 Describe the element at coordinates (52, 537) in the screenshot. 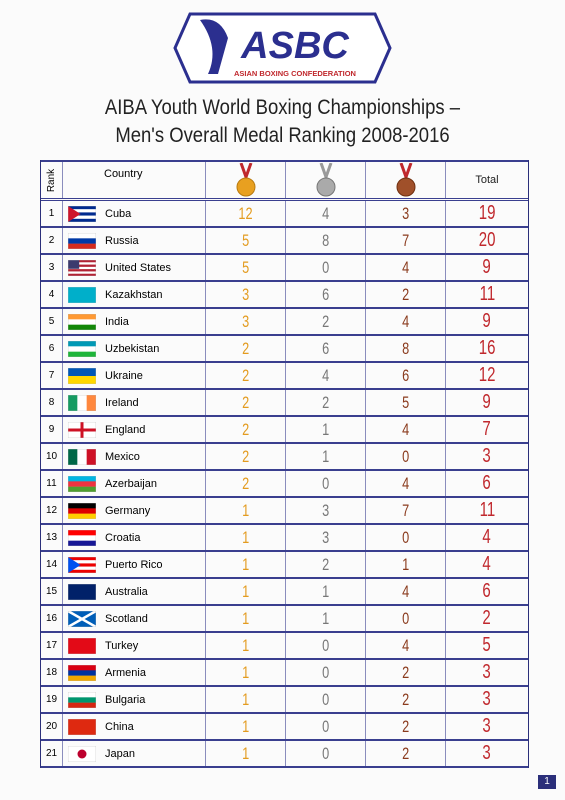

I see `rank-cell: 13` at that location.